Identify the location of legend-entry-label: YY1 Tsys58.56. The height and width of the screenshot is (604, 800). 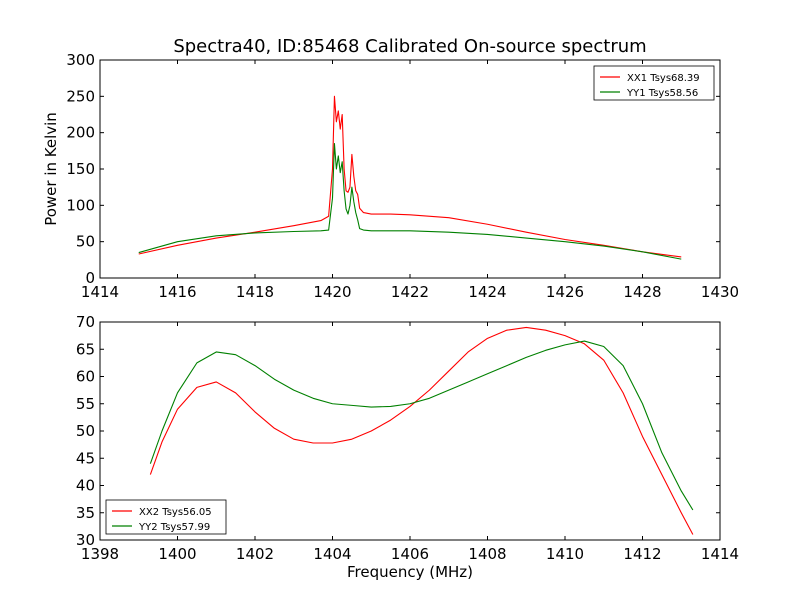
(662, 93).